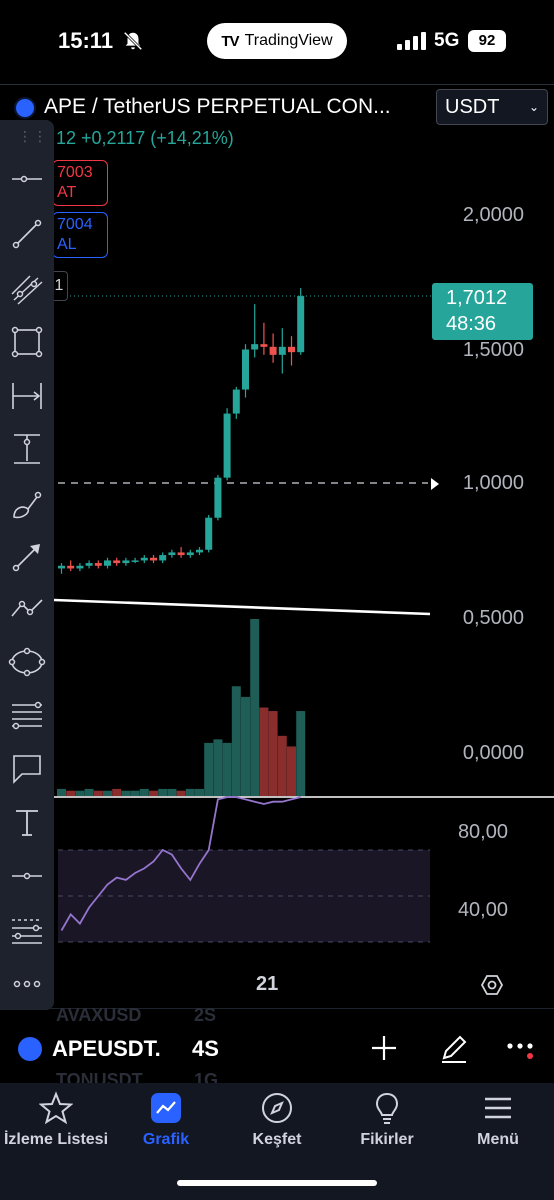 The image size is (554, 1200). I want to click on symbol-selector: APEUSDT., so click(89, 1049).